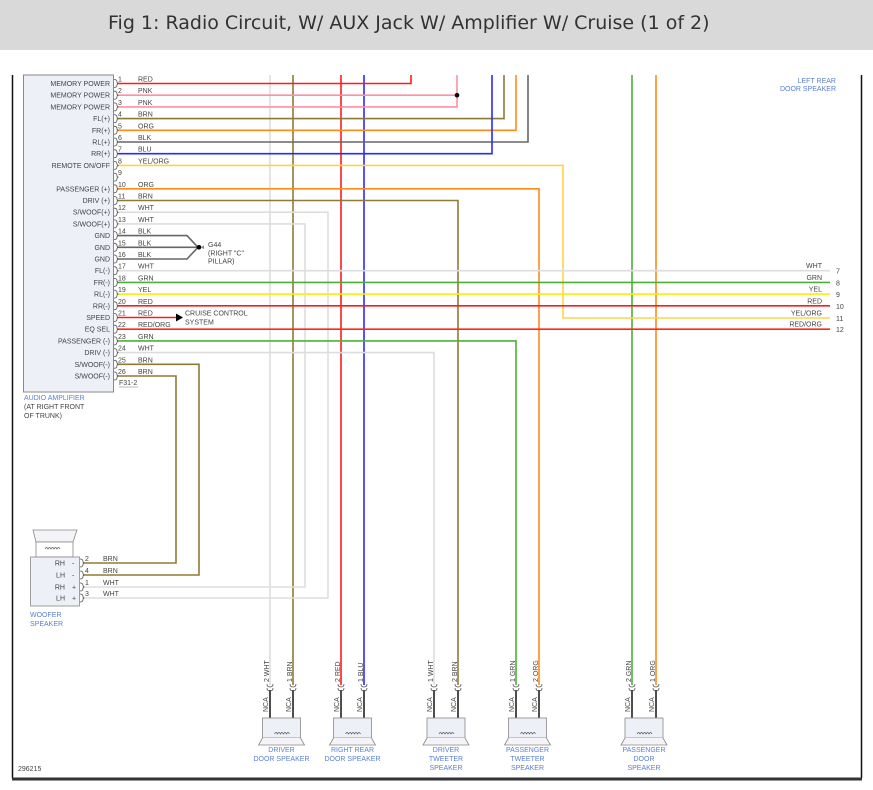 Image resolution: width=873 pixels, height=790 pixels. I want to click on woofer-name: WOOFER, so click(46, 615).